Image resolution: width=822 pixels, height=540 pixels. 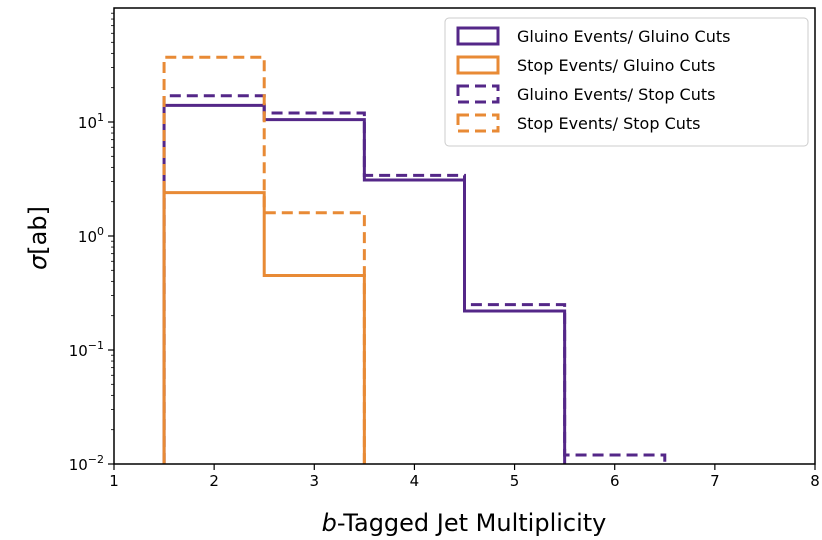 I want to click on x-tick-label: 7, so click(x=715, y=481).